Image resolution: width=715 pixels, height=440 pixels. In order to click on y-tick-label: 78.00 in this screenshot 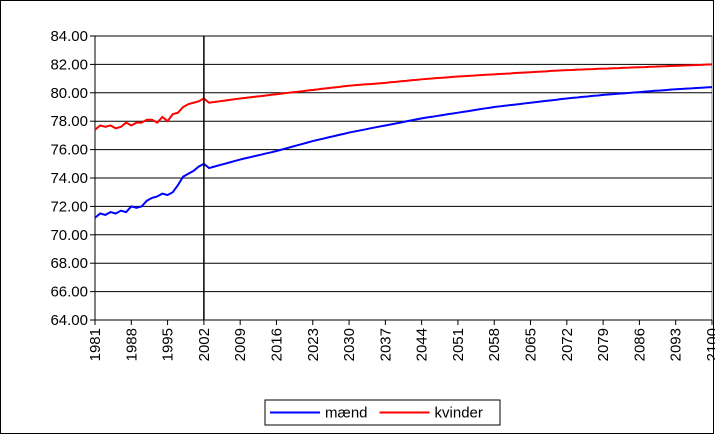, I will do `click(69, 121)`.